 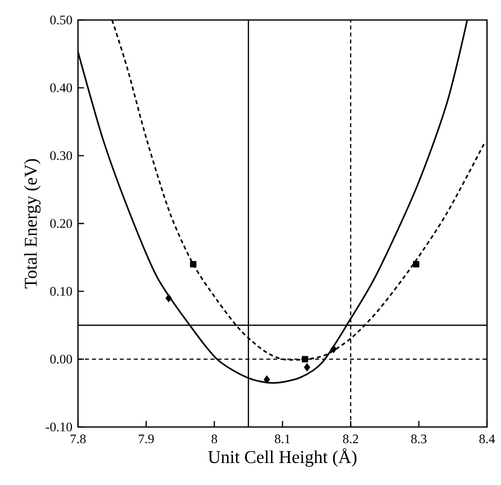 What do you see at coordinates (78, 439) in the screenshot?
I see `x-tick-label: 7.8` at bounding box center [78, 439].